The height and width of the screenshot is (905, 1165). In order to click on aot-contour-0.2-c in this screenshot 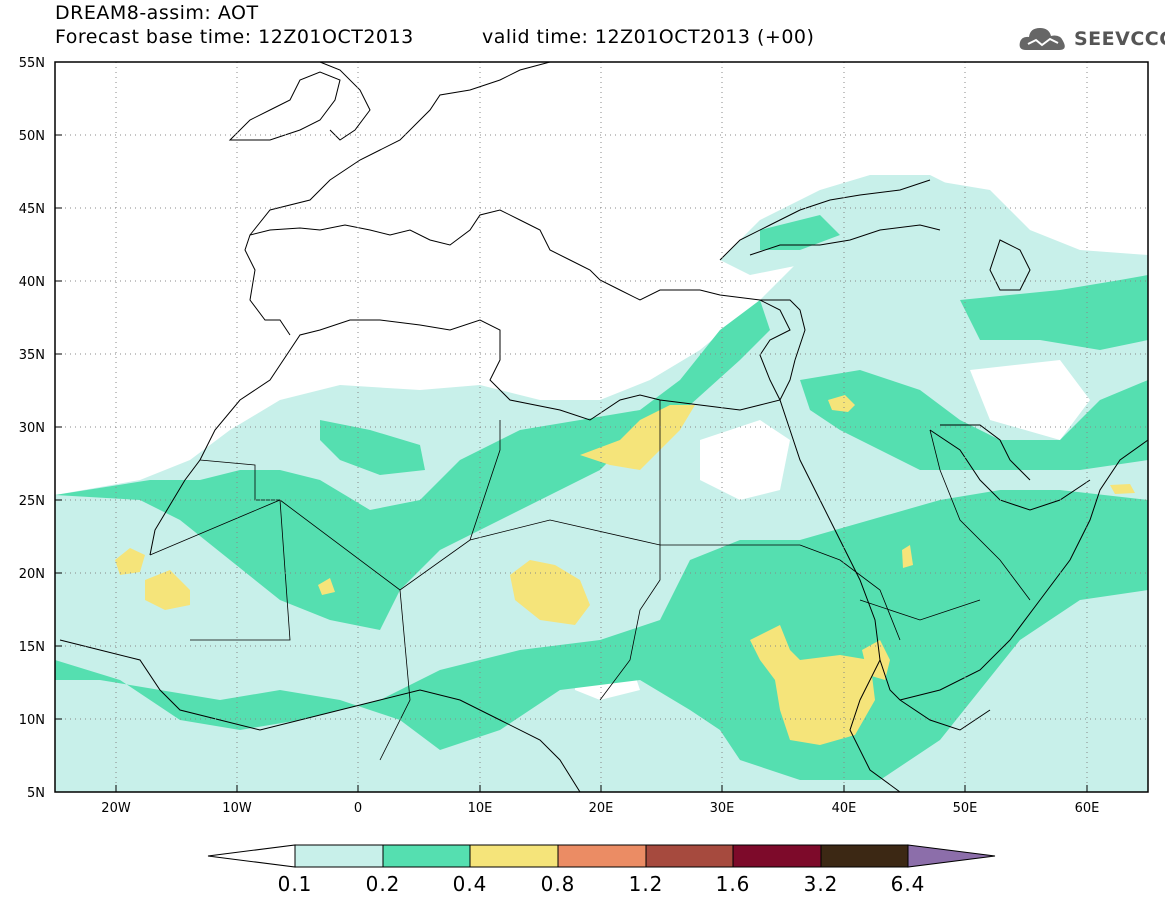, I will do `click(974, 420)`.